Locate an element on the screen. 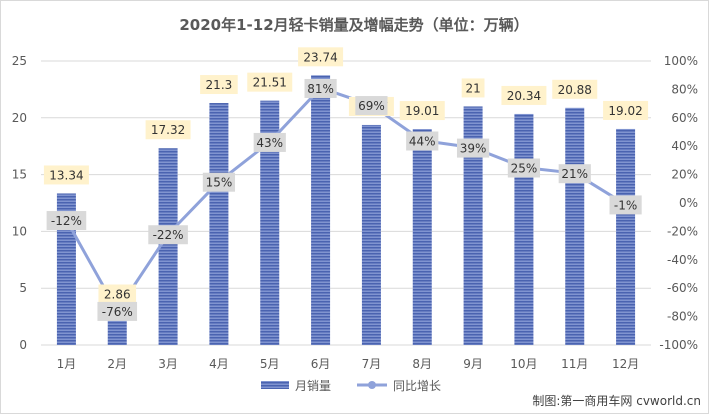 Image resolution: width=709 pixels, height=414 pixels. line-value-label: 69% is located at coordinates (371, 106).